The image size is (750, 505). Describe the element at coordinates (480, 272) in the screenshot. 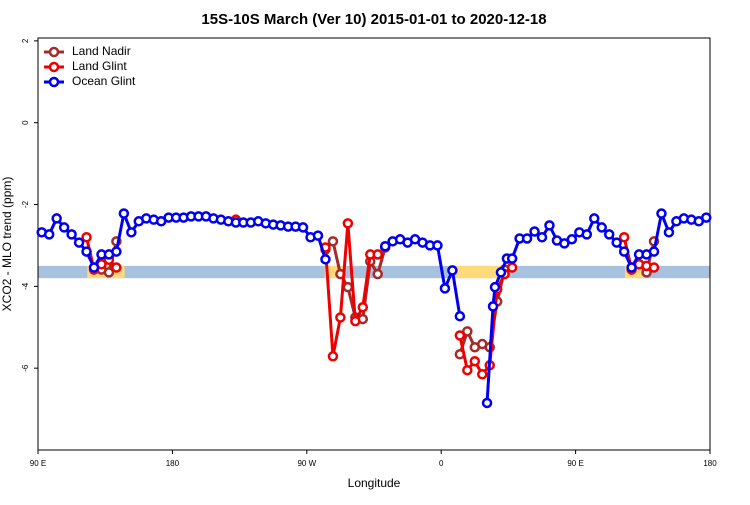

I see `band-highlight` at that location.